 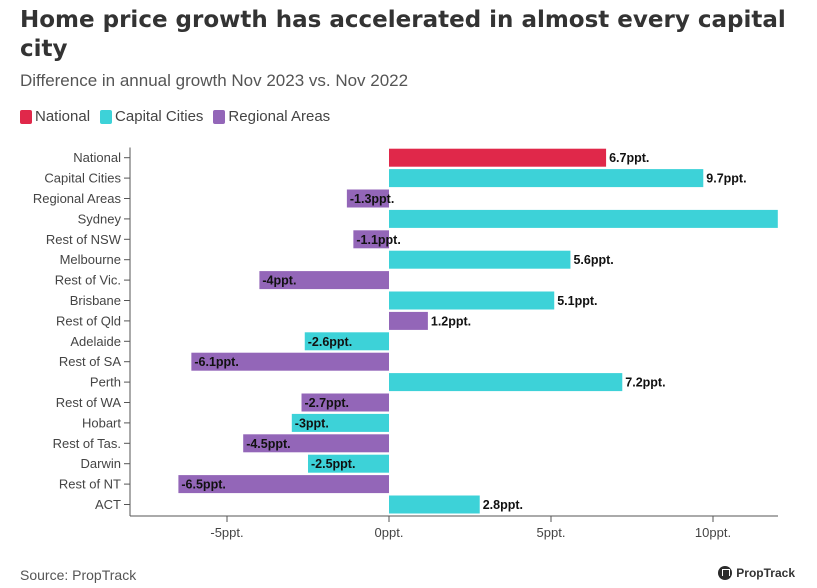 What do you see at coordinates (100, 218) in the screenshot?
I see `category-label-sydney: Sydney` at bounding box center [100, 218].